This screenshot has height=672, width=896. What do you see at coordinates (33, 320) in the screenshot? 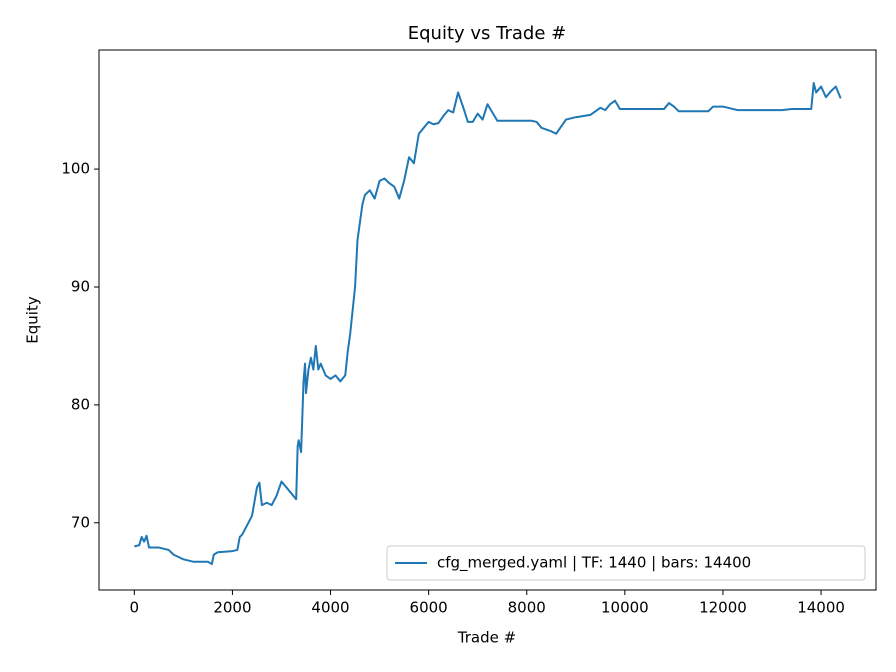
I see `y-axis-label: Equity` at bounding box center [33, 320].